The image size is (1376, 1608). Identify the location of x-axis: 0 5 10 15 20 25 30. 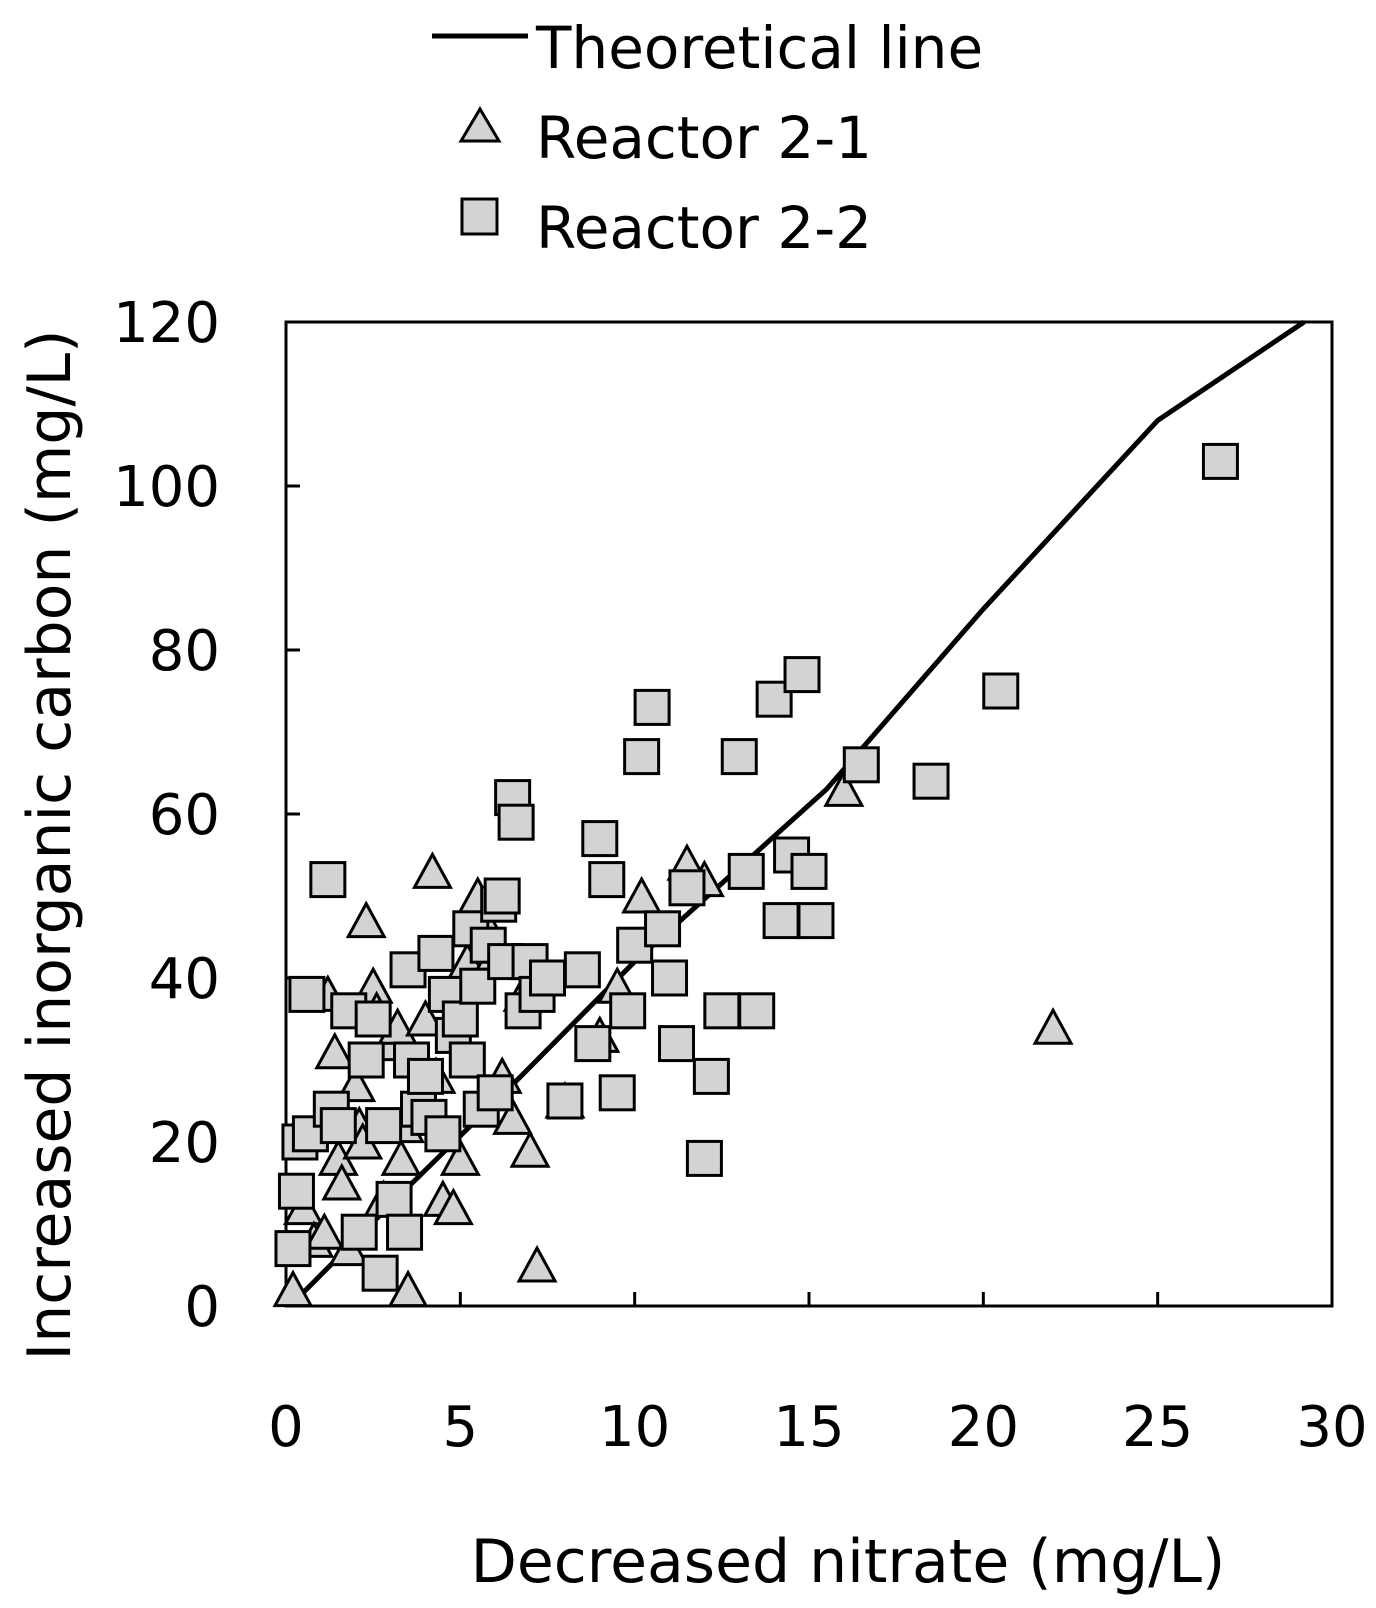
(818, 1376).